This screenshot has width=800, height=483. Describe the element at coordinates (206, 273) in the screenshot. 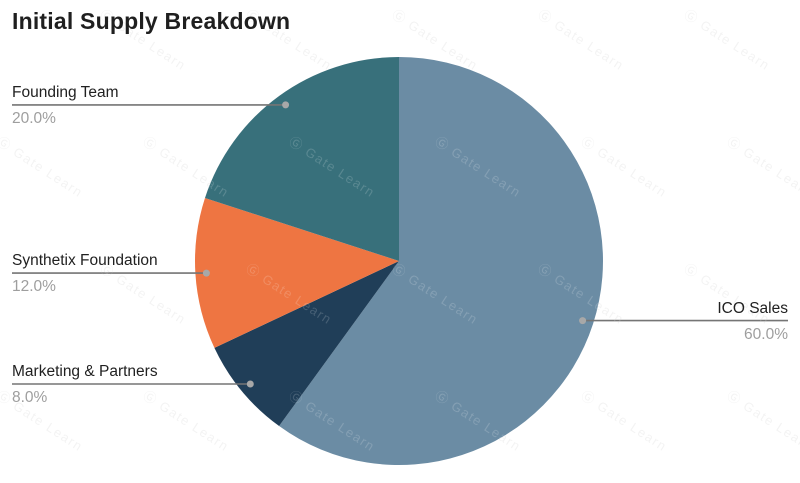

I see `leader-dot-synthetix-foundation` at that location.